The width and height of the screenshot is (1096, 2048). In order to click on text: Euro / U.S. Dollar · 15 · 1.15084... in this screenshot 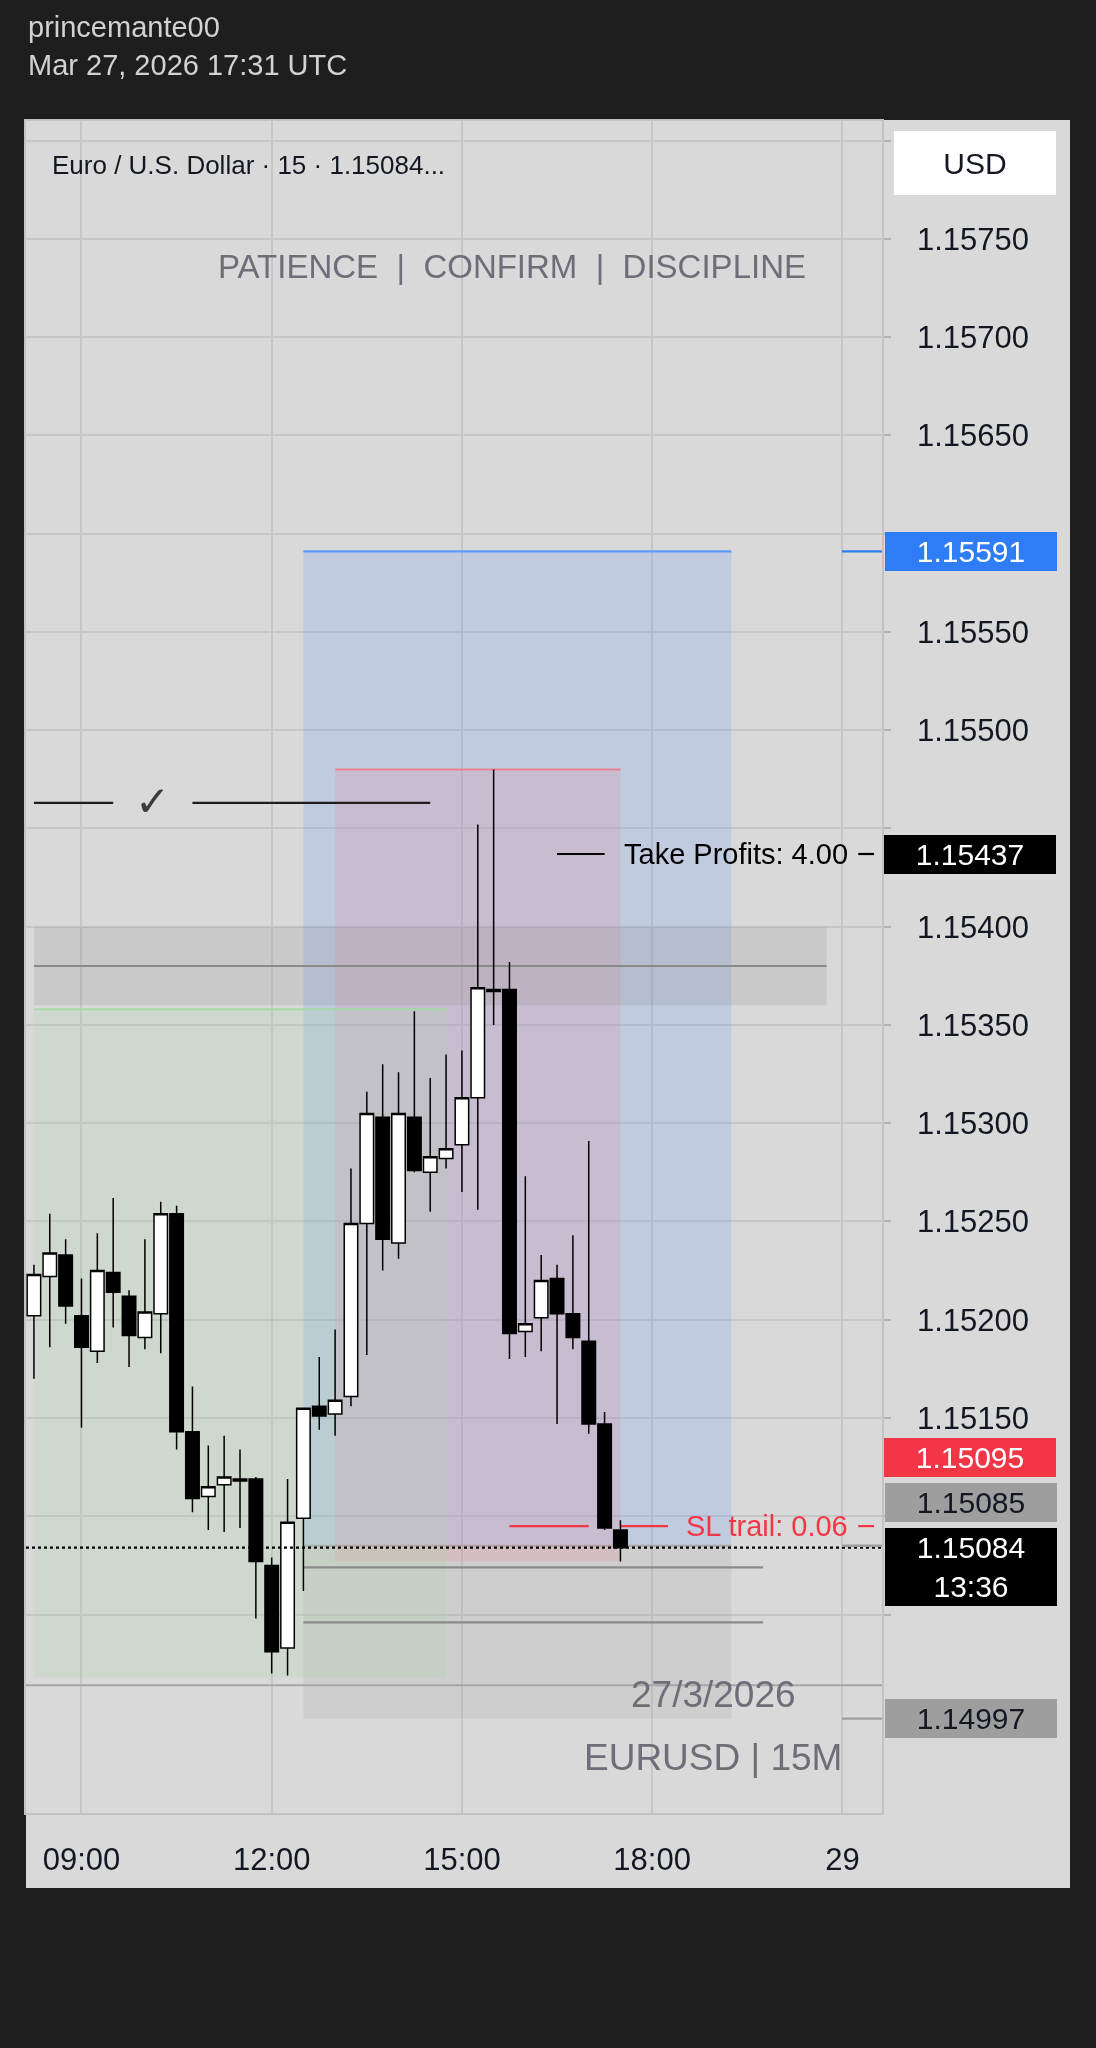, I will do `click(249, 165)`.